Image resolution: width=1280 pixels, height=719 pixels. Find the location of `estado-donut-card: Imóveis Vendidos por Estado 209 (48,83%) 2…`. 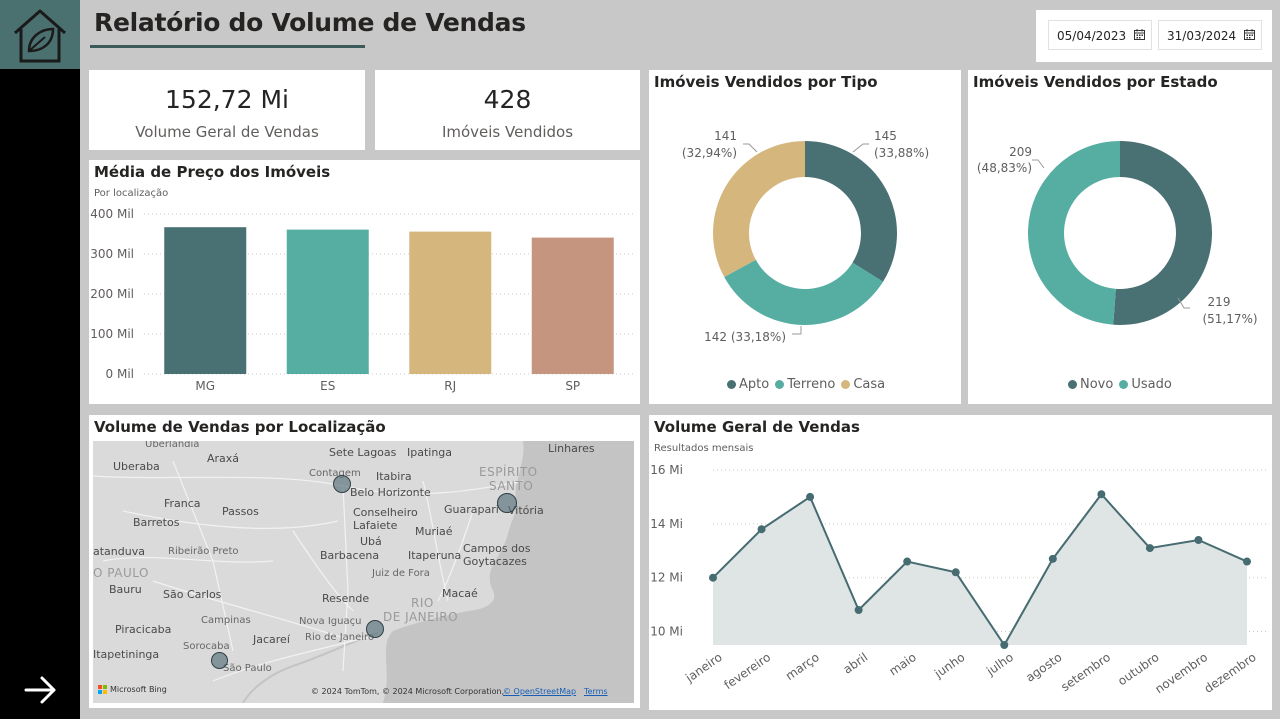

estado-donut-card: Imóveis Vendidos por Estado 209 (48,83%) 2… is located at coordinates (1120, 237).